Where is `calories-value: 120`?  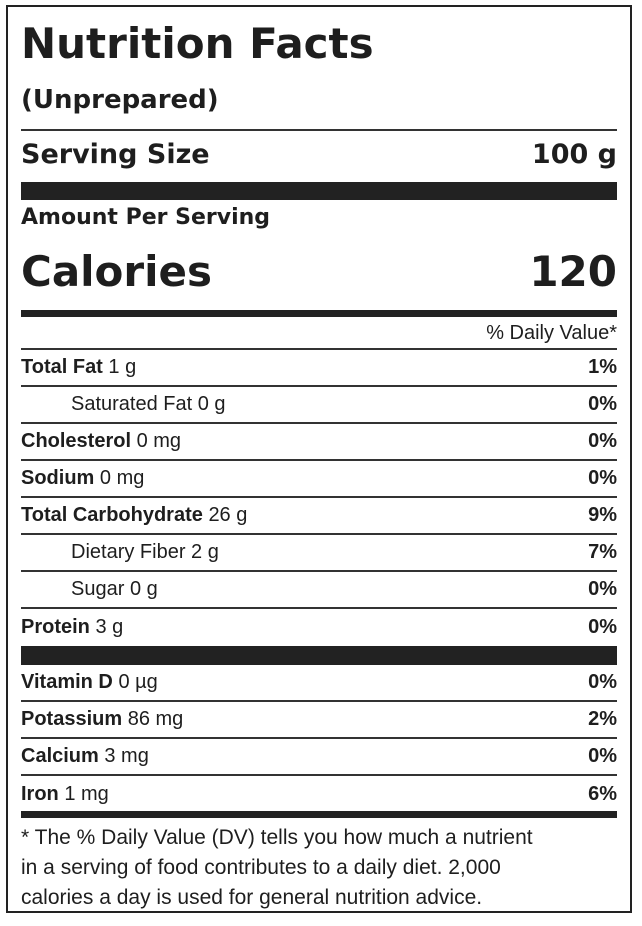
calories-value: 120 is located at coordinates (573, 271).